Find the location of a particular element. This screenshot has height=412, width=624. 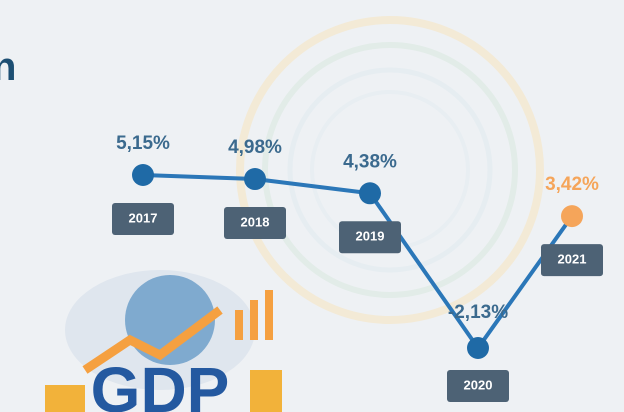

x-tick-label: 2018 is located at coordinates (255, 221).